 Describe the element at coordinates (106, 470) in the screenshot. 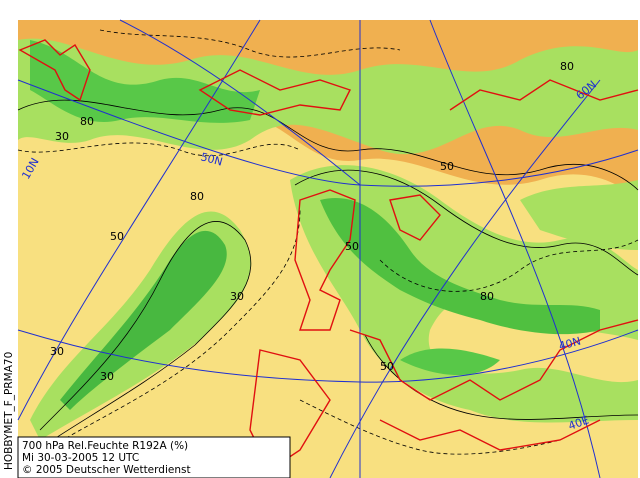

I see `caption-line: © 2005 Deutscher Wetterdienst` at that location.